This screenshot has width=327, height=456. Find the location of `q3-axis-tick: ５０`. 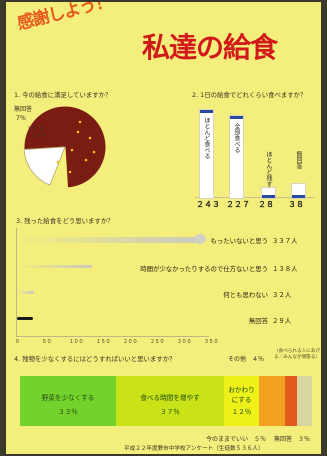

q3-axis-tick: ５０ is located at coordinates (47, 342).